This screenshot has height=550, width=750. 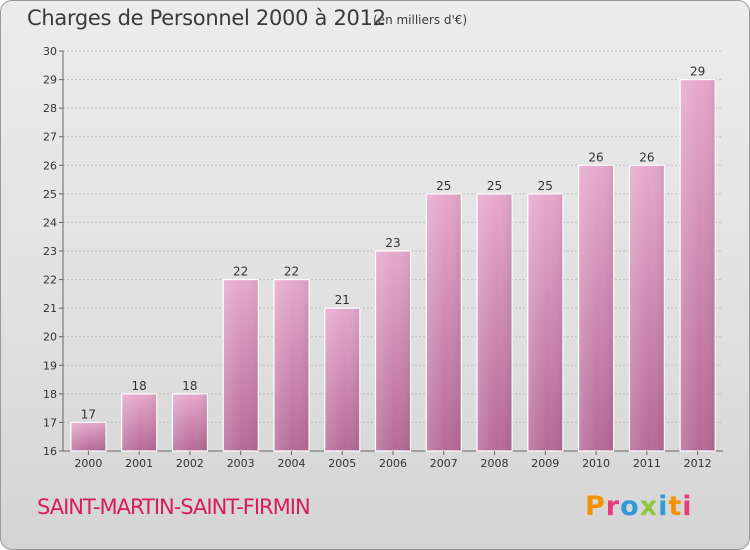 What do you see at coordinates (50, 280) in the screenshot?
I see `y-tick-label: 22` at bounding box center [50, 280].